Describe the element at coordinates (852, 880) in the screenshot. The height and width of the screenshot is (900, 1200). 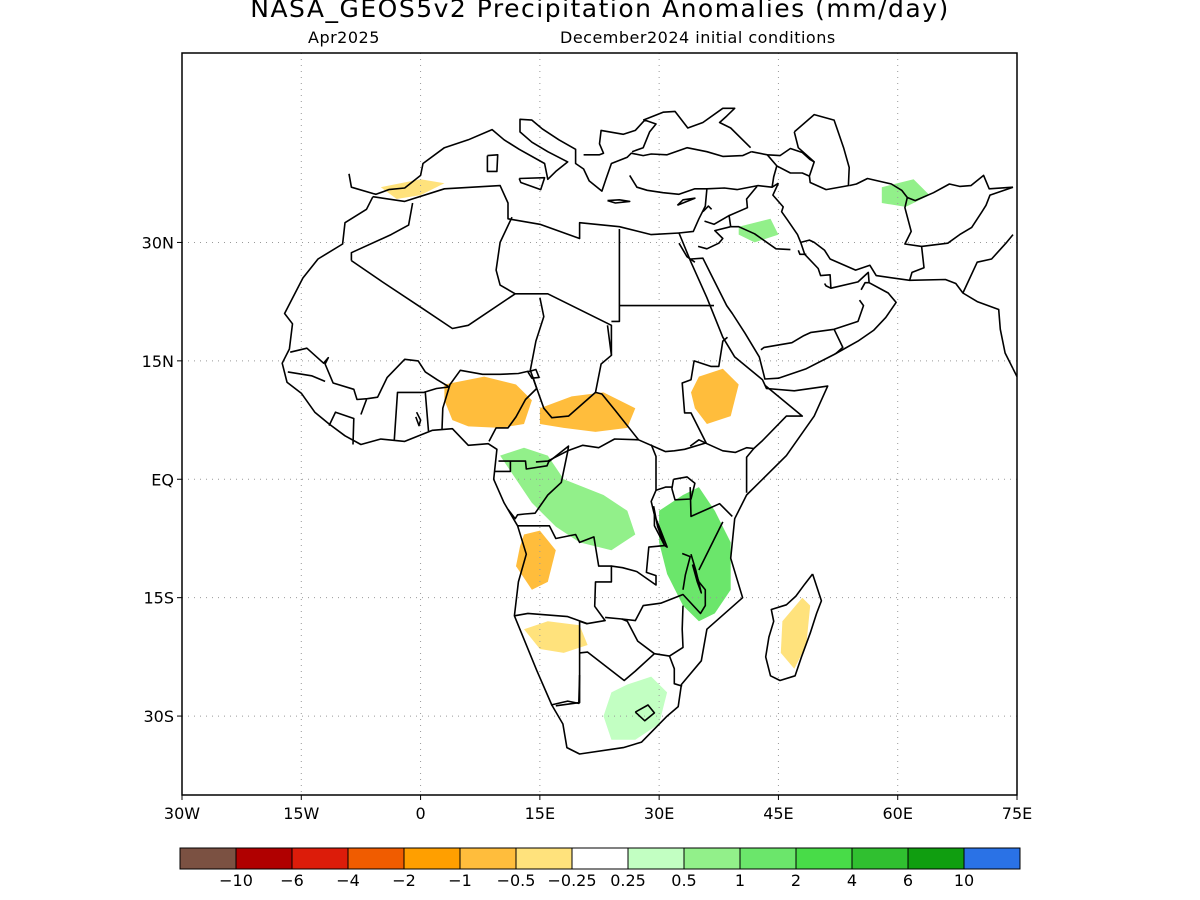
I see `colorbar-label: 4` at that location.